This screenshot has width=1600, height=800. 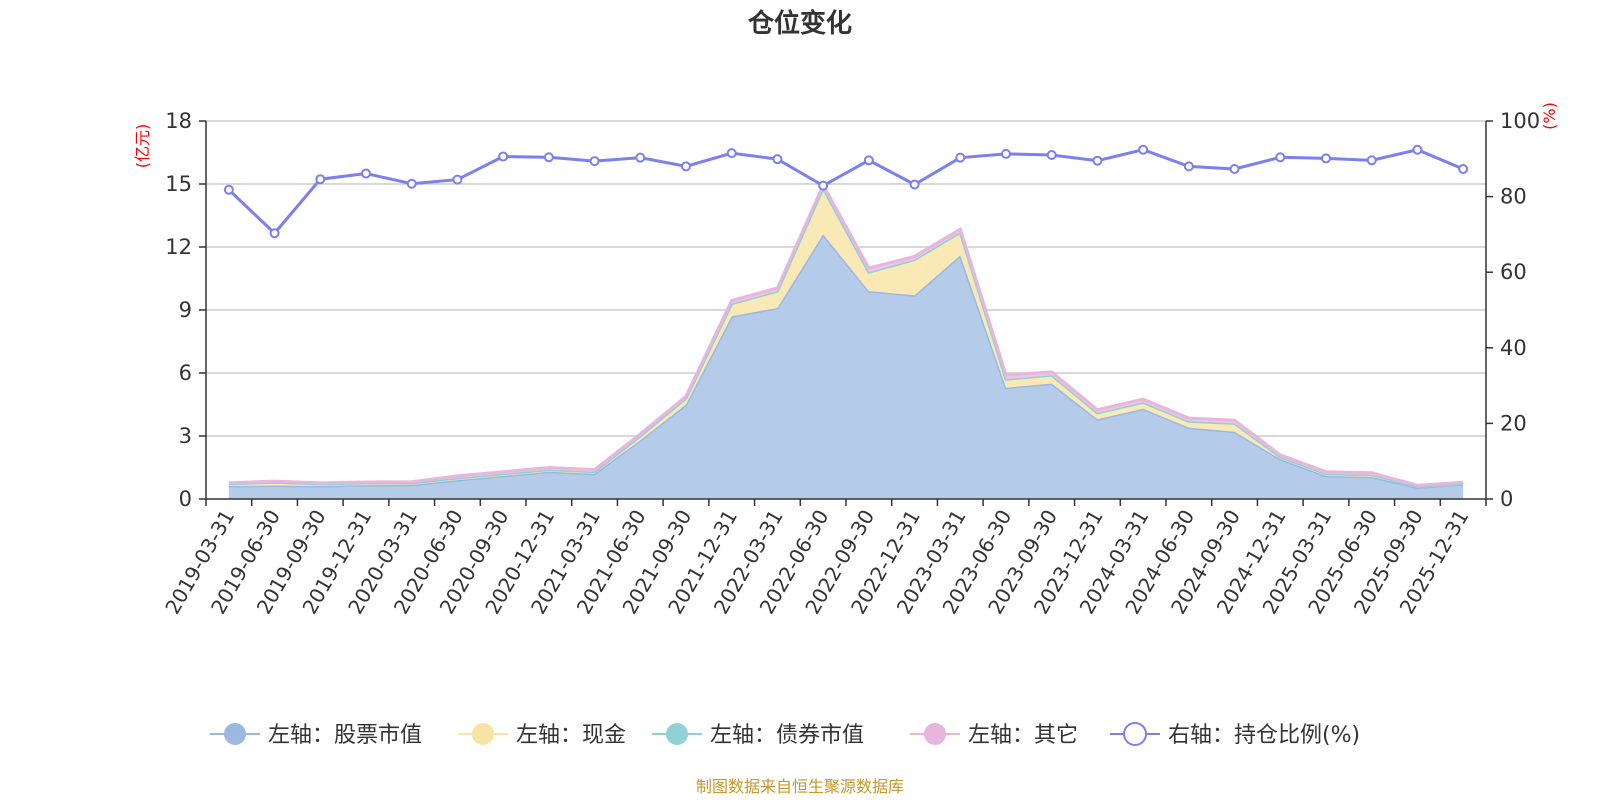 What do you see at coordinates (1513, 423) in the screenshot?
I see `right-tick-label-1: 20` at bounding box center [1513, 423].